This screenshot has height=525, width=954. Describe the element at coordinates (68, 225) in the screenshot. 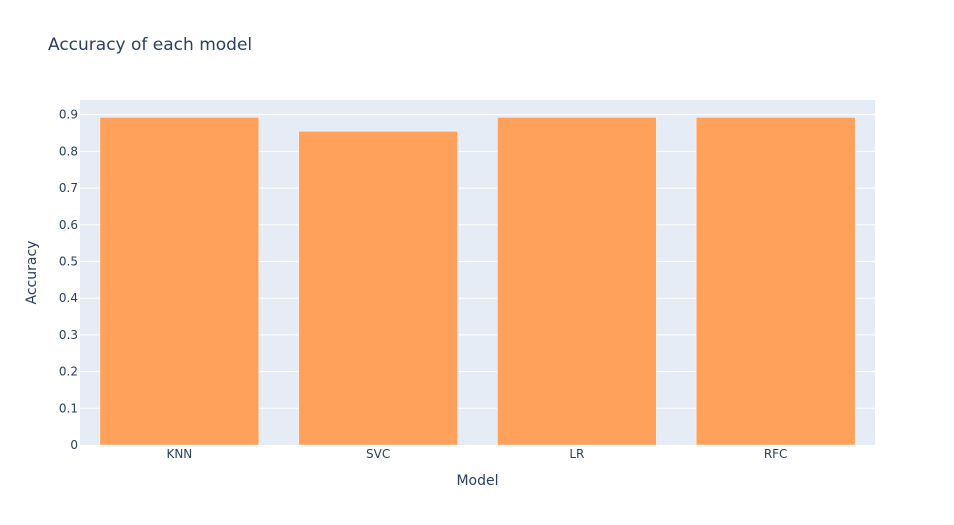

I see `y-tick-label: 0.6` at that location.